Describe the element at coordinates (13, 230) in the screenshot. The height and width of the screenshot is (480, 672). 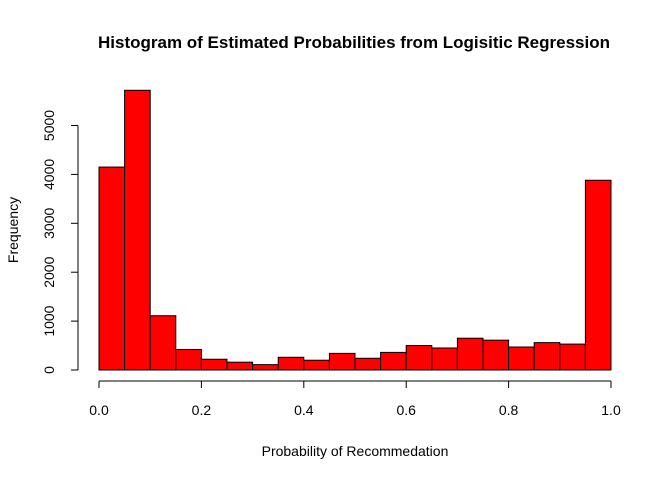
I see `y-axis-label: Frequency` at that location.